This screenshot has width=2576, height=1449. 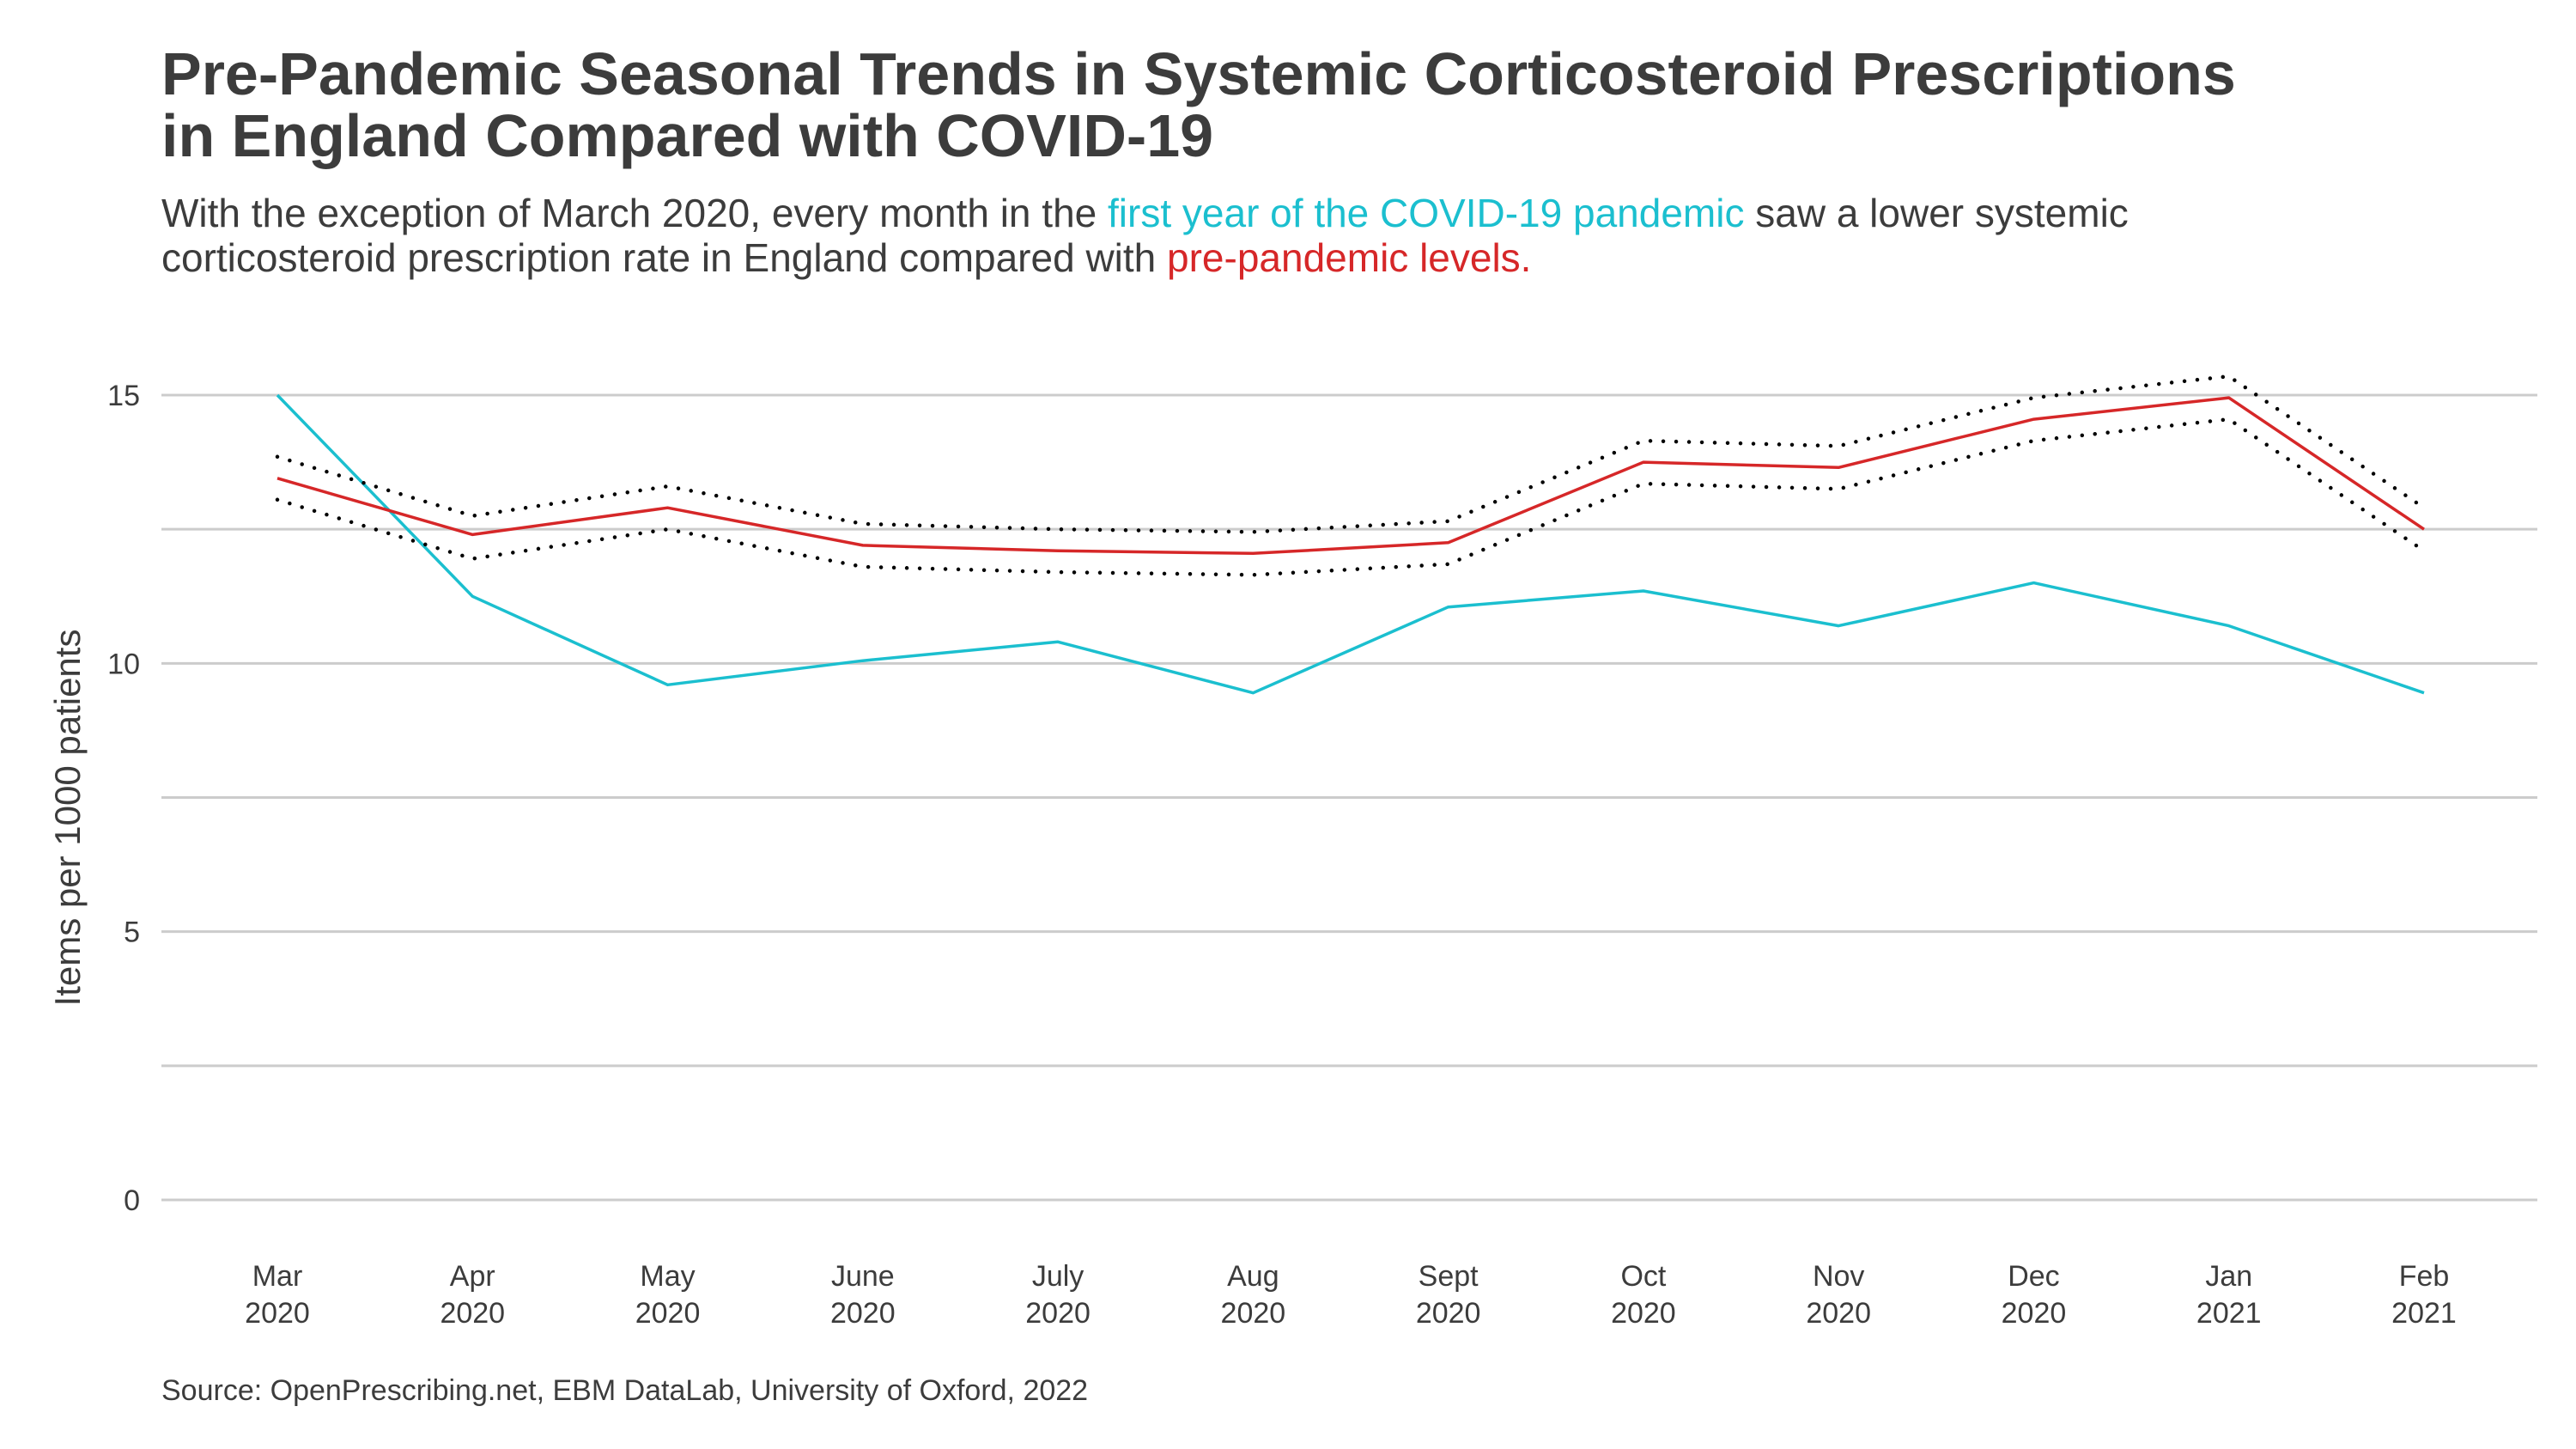 What do you see at coordinates (2424, 1276) in the screenshot?
I see `x-tick-label-month: Feb` at bounding box center [2424, 1276].